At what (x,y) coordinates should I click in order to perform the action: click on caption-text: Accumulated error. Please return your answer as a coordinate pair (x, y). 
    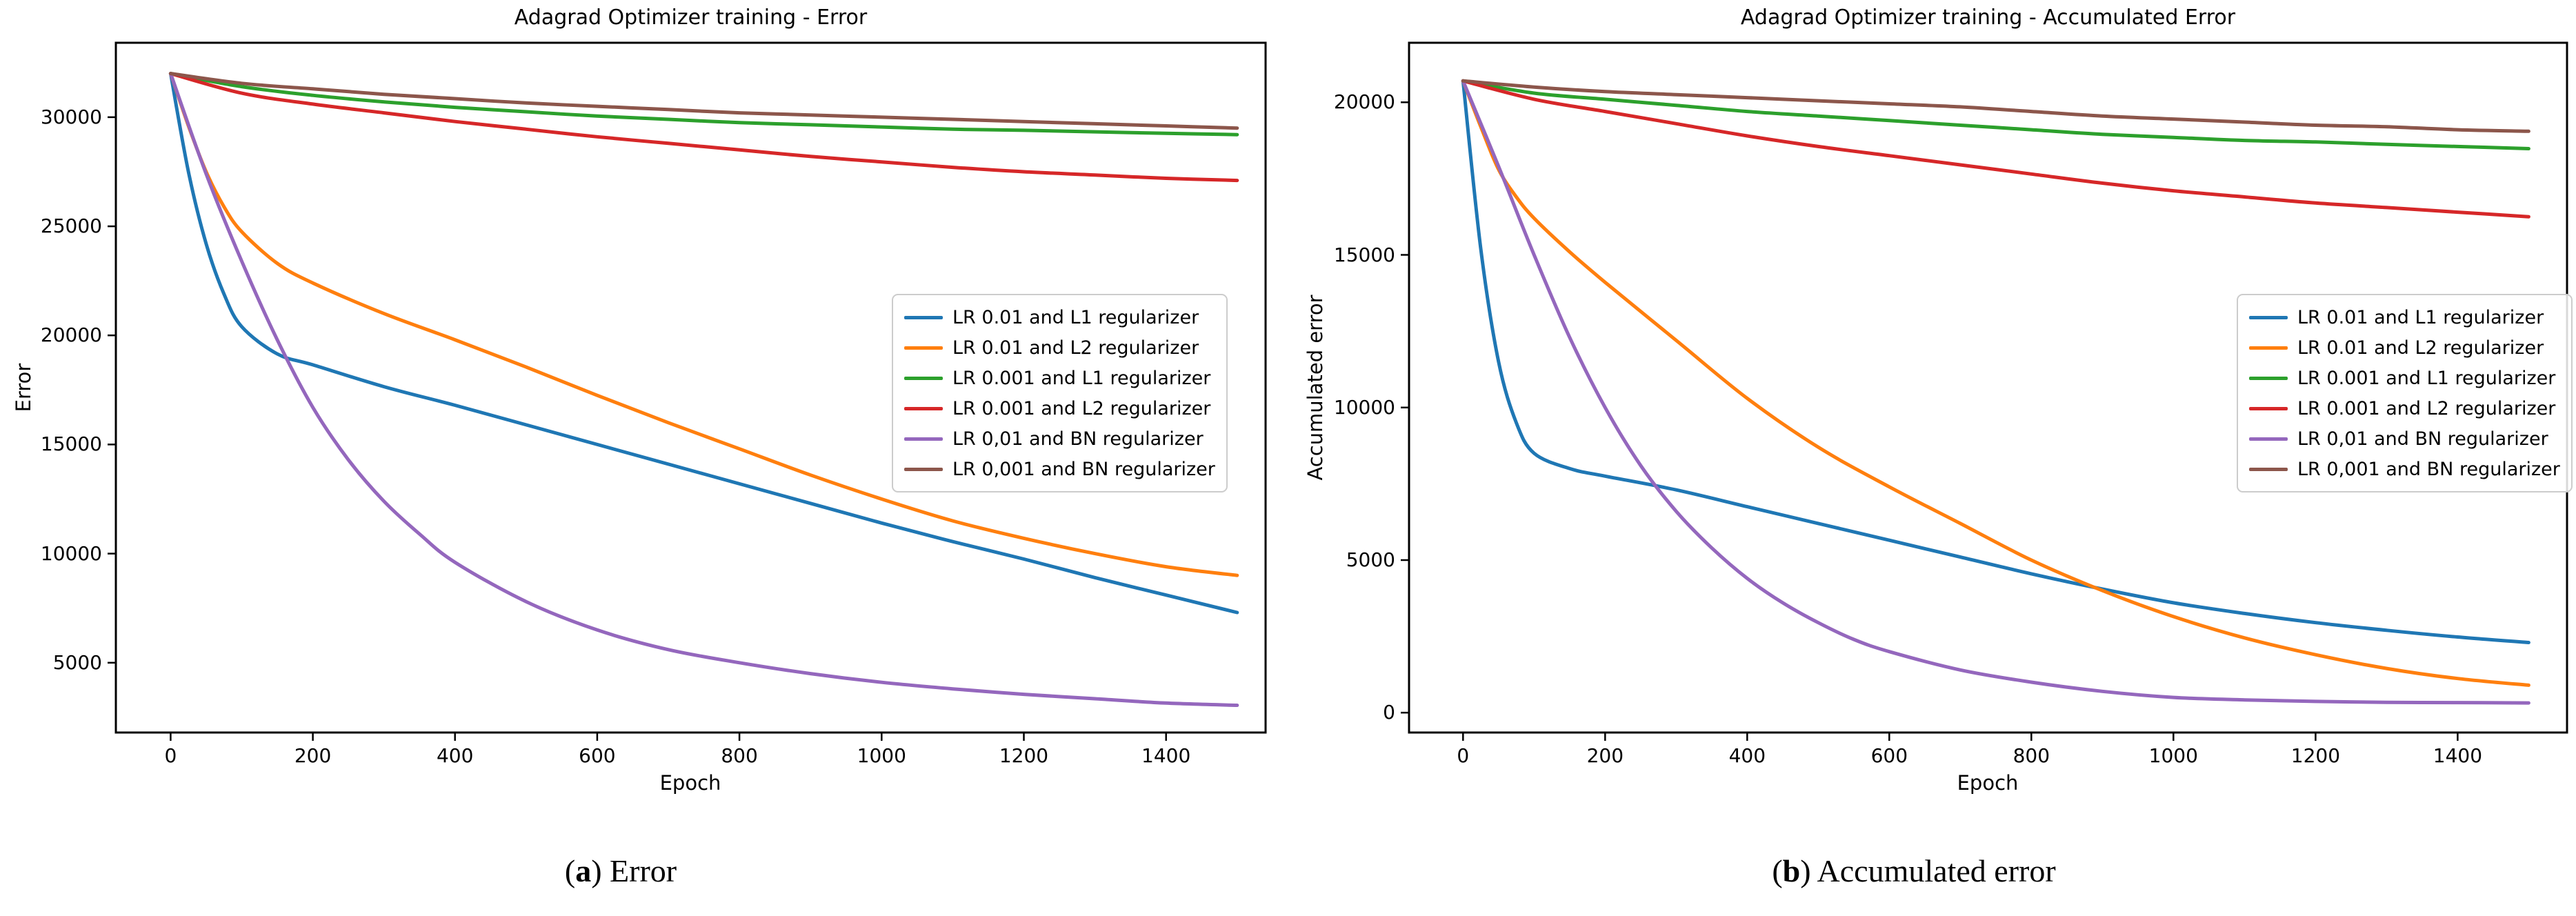
    Looking at the image, I should click on (1936, 871).